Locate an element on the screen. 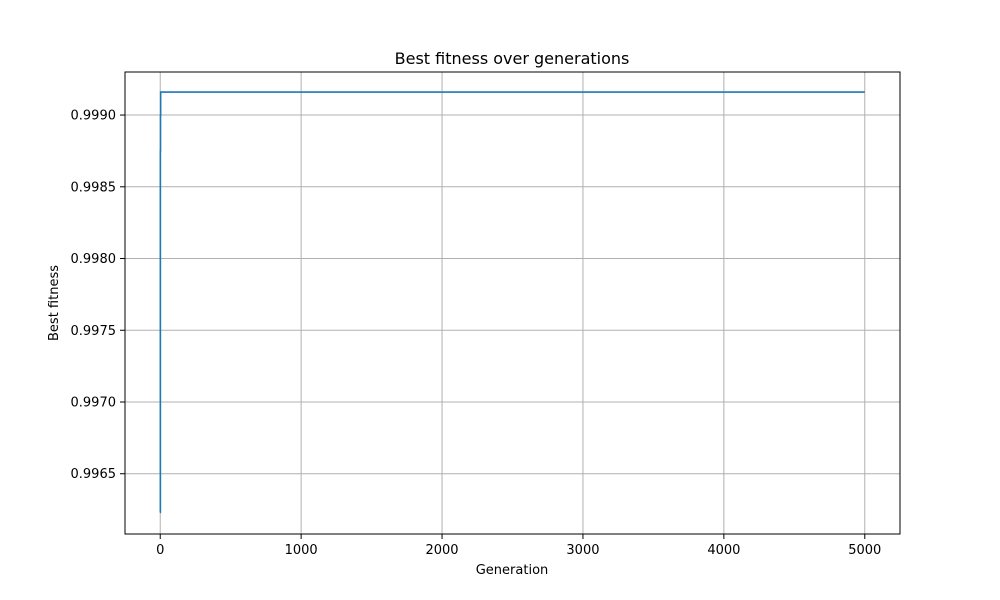  y-axis-label: Best fitness is located at coordinates (54, 303).